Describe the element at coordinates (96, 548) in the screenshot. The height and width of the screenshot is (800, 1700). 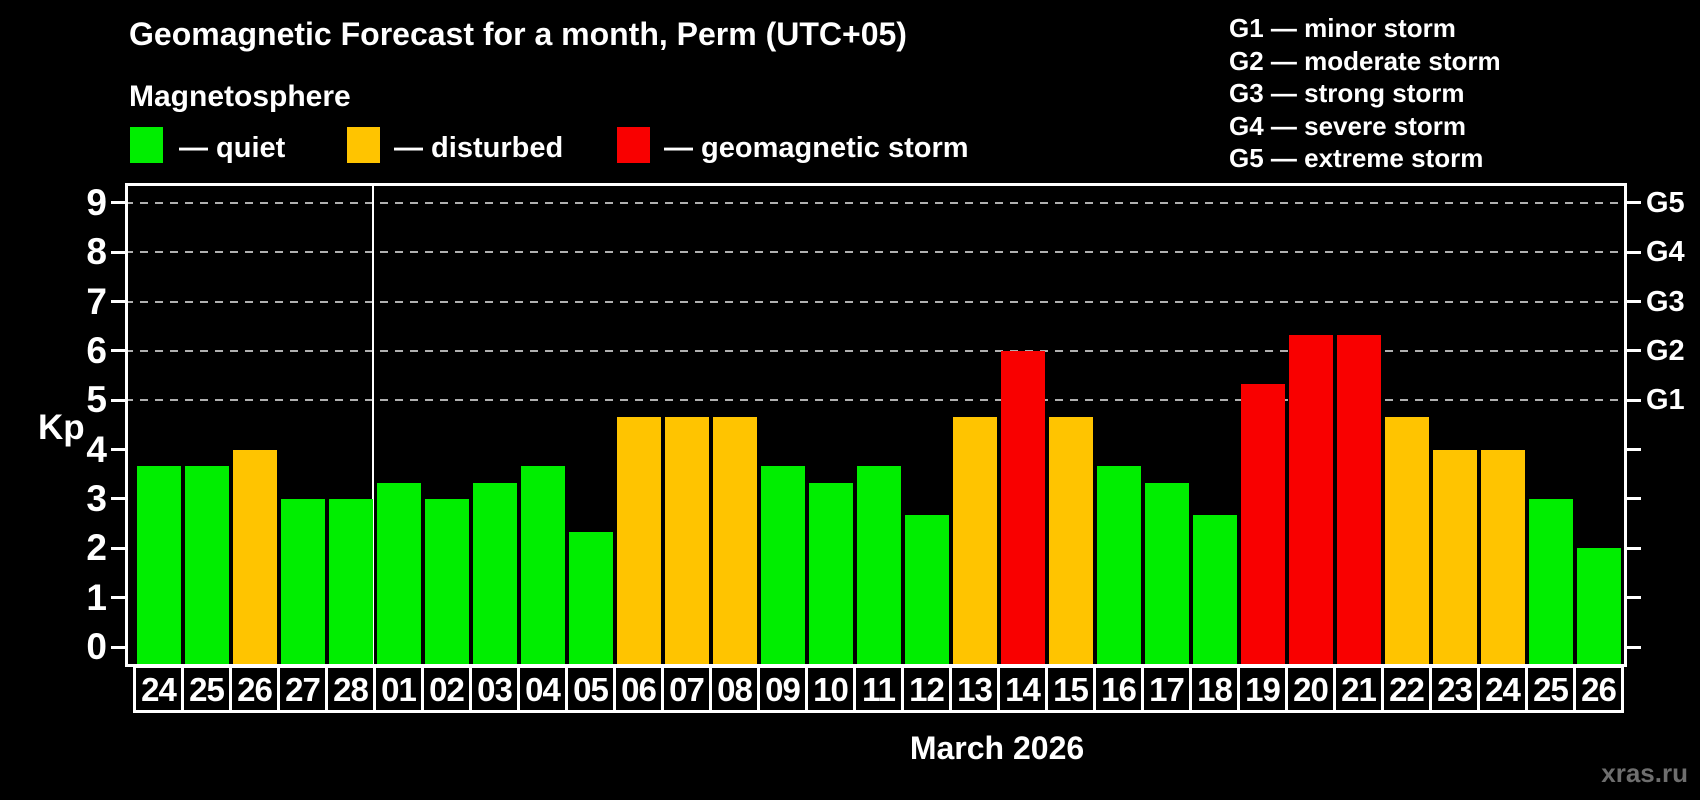
I see `y-tick-label-2: 2` at that location.